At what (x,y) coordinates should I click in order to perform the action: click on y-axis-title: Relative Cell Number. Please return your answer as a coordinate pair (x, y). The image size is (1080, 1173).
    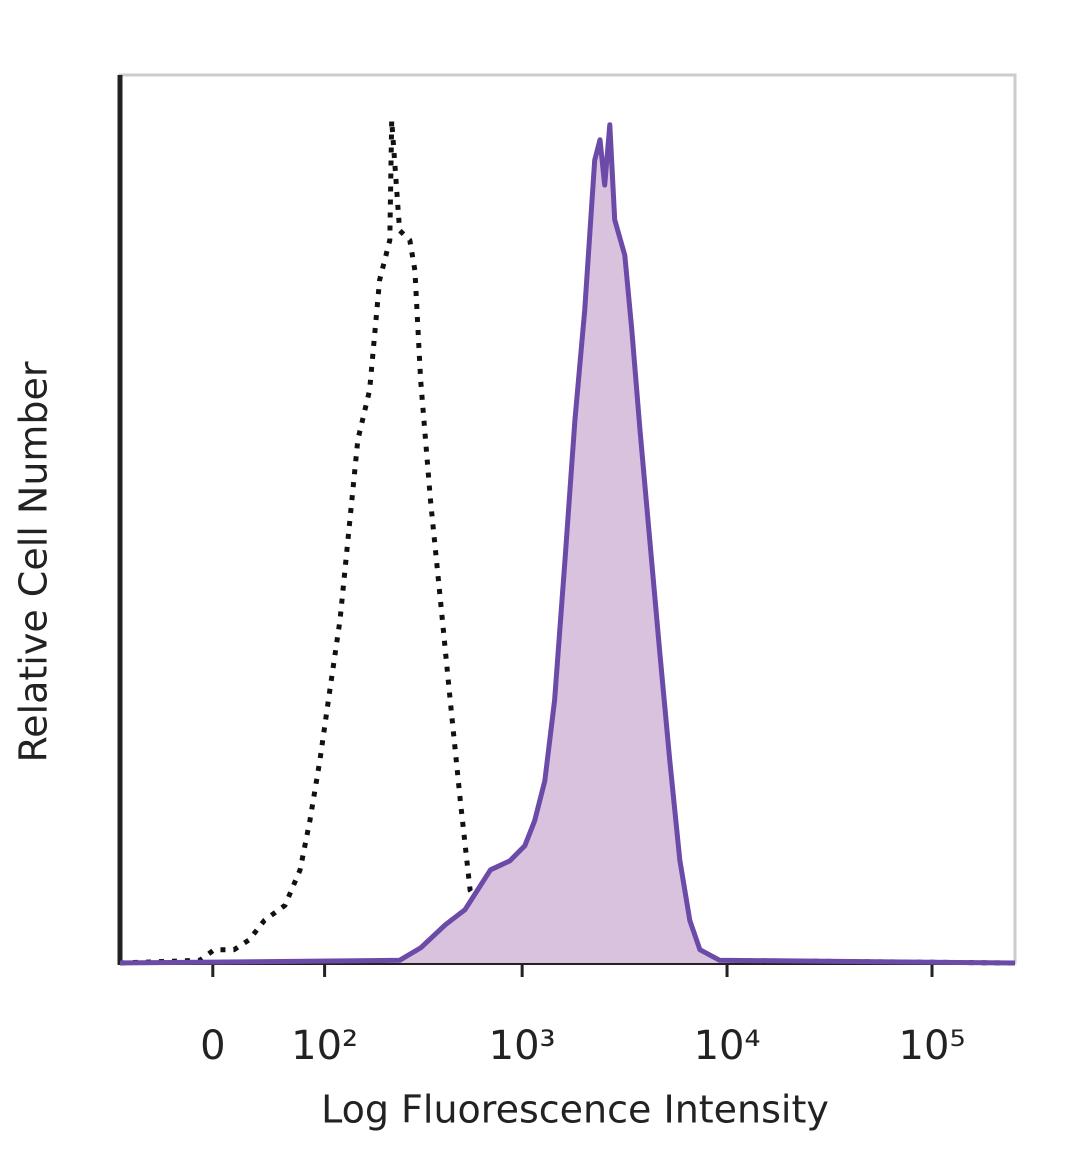
    Looking at the image, I should click on (34, 561).